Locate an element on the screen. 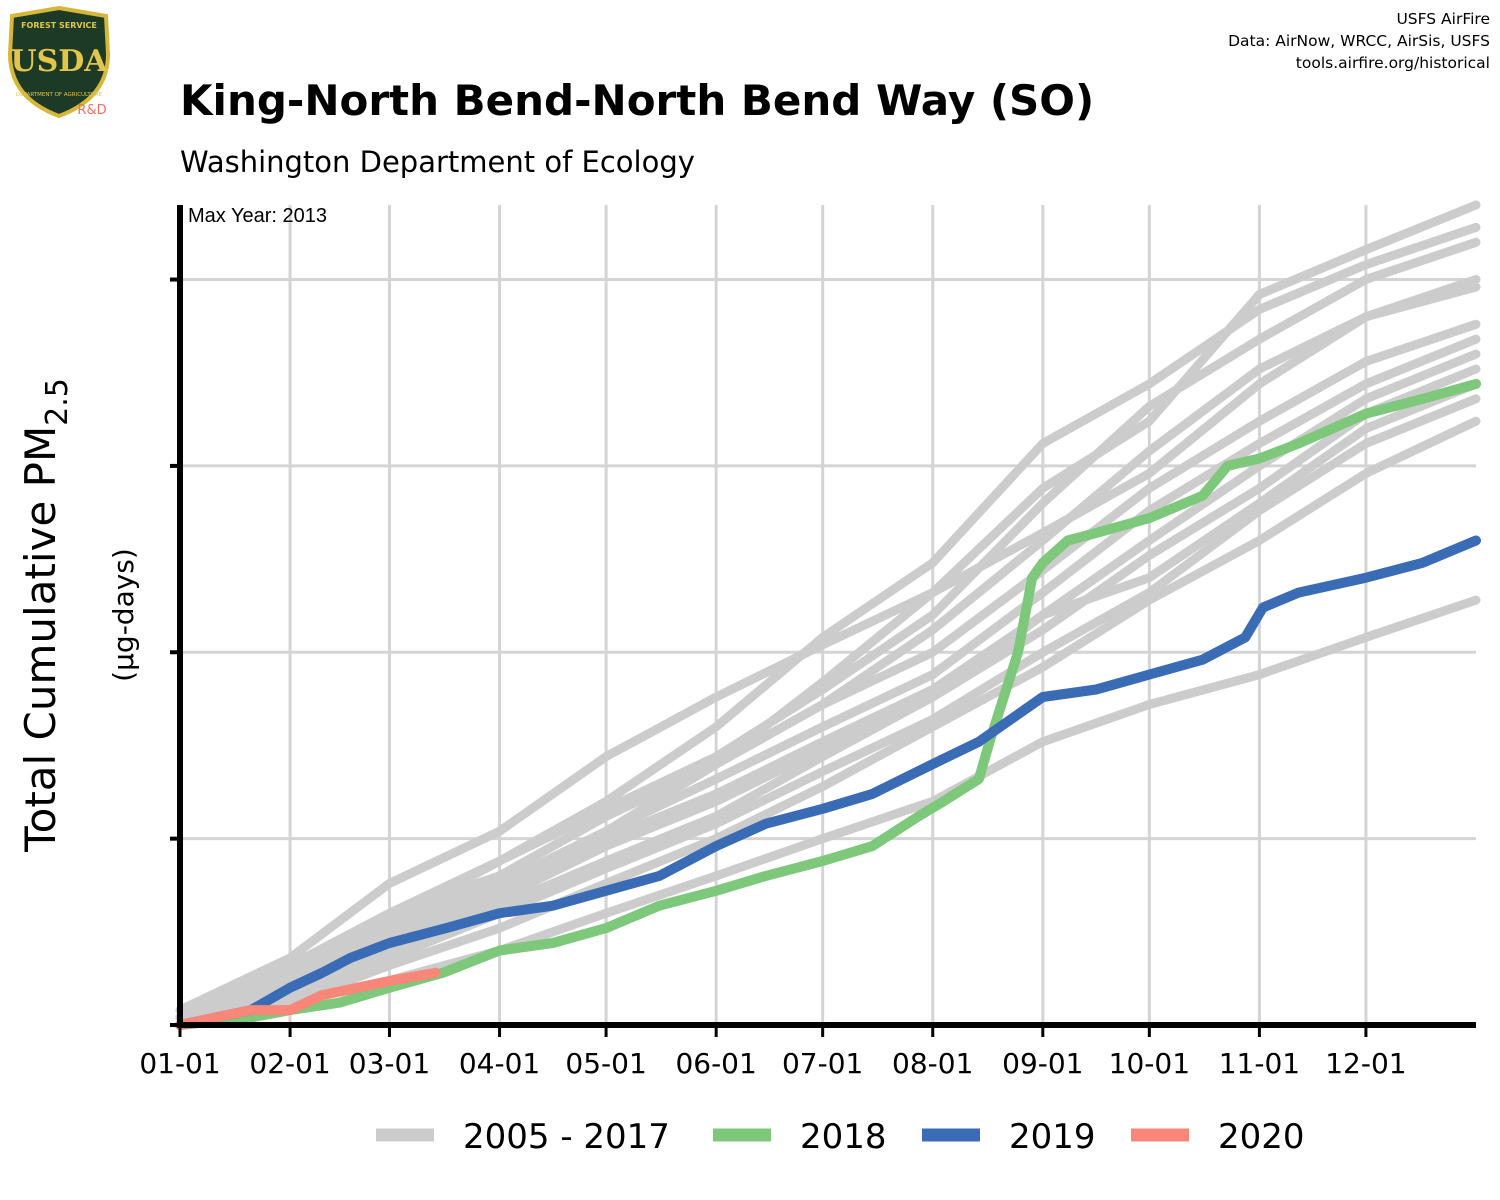 This screenshot has height=1200, width=1500. x-tick-label: 01-01 is located at coordinates (179, 1063).